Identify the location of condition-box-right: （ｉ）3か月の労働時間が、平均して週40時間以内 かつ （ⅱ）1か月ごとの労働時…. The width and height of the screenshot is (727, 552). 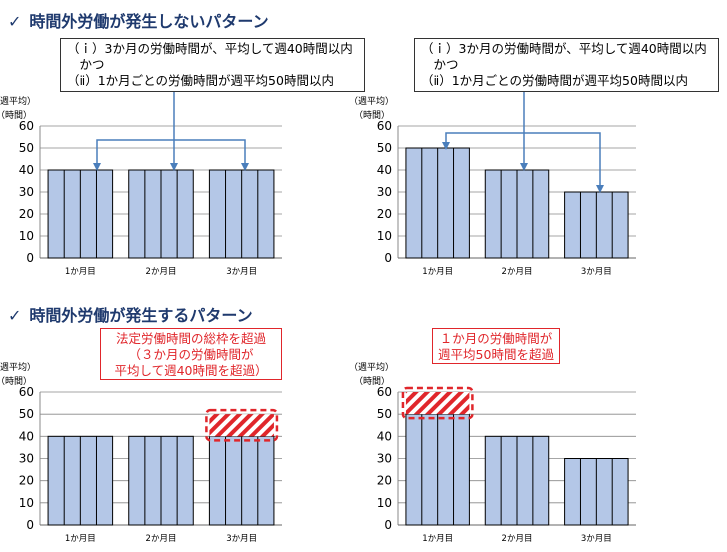
(566, 65).